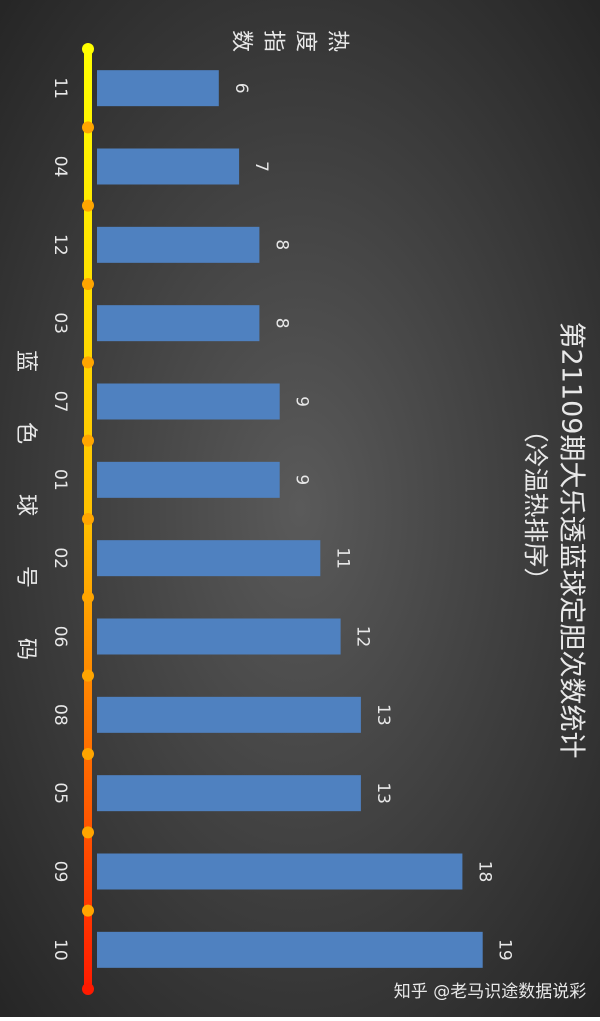  What do you see at coordinates (261, 166) in the screenshot?
I see `value-label: 7` at bounding box center [261, 166].